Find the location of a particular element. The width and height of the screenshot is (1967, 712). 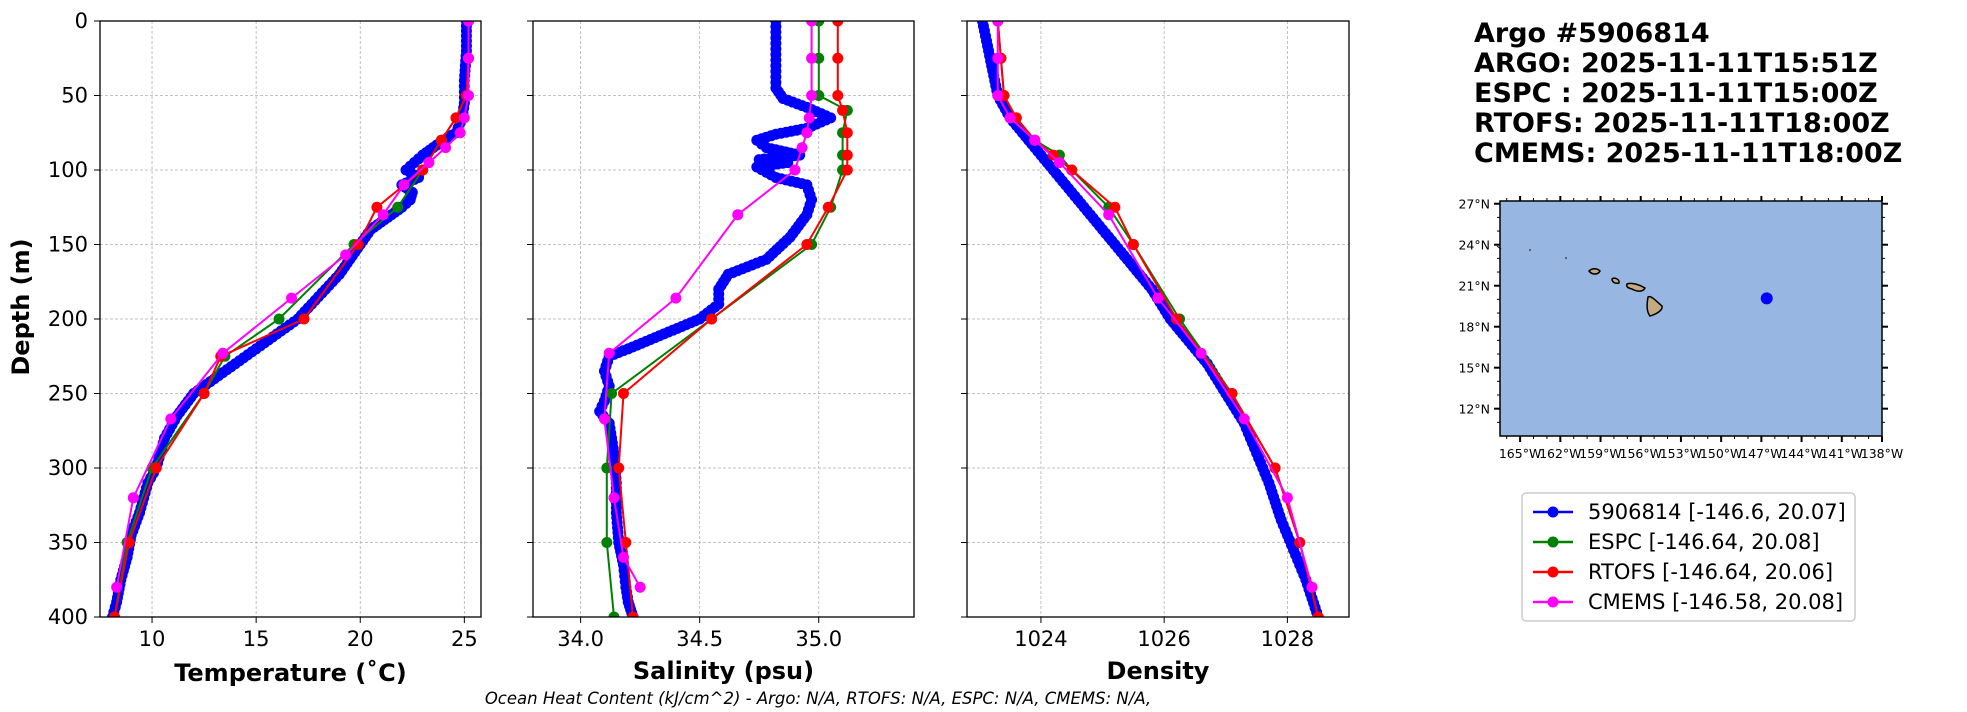

x-tick-label: 25 is located at coordinates (464, 639).